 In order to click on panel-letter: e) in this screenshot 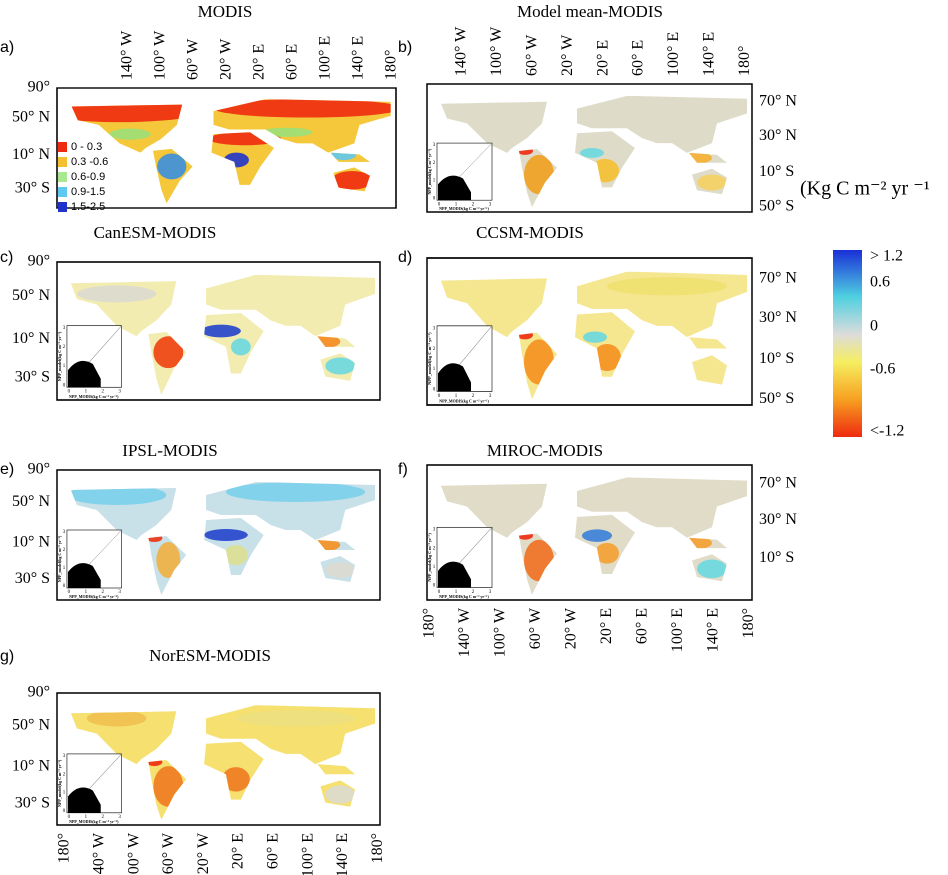, I will do `click(7, 469)`.